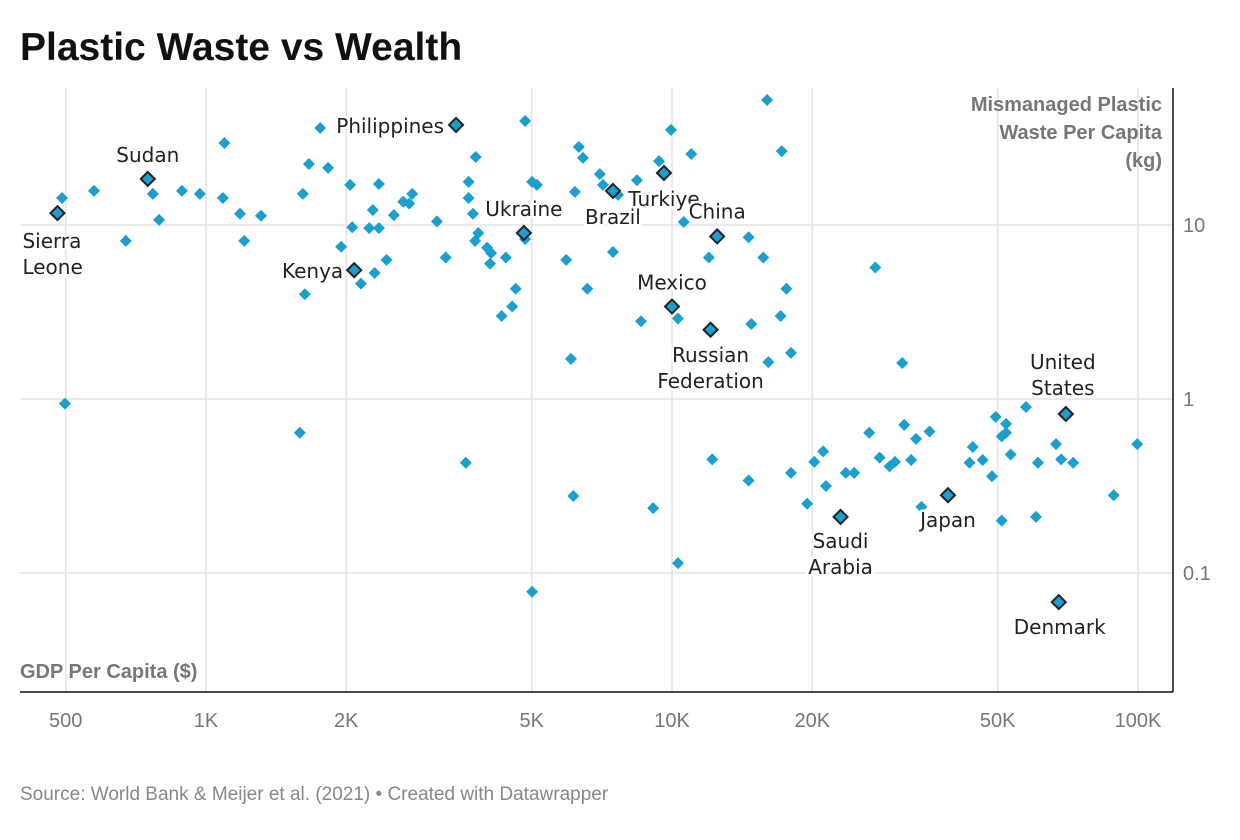  I want to click on annotation-label: Arabia, so click(840, 567).